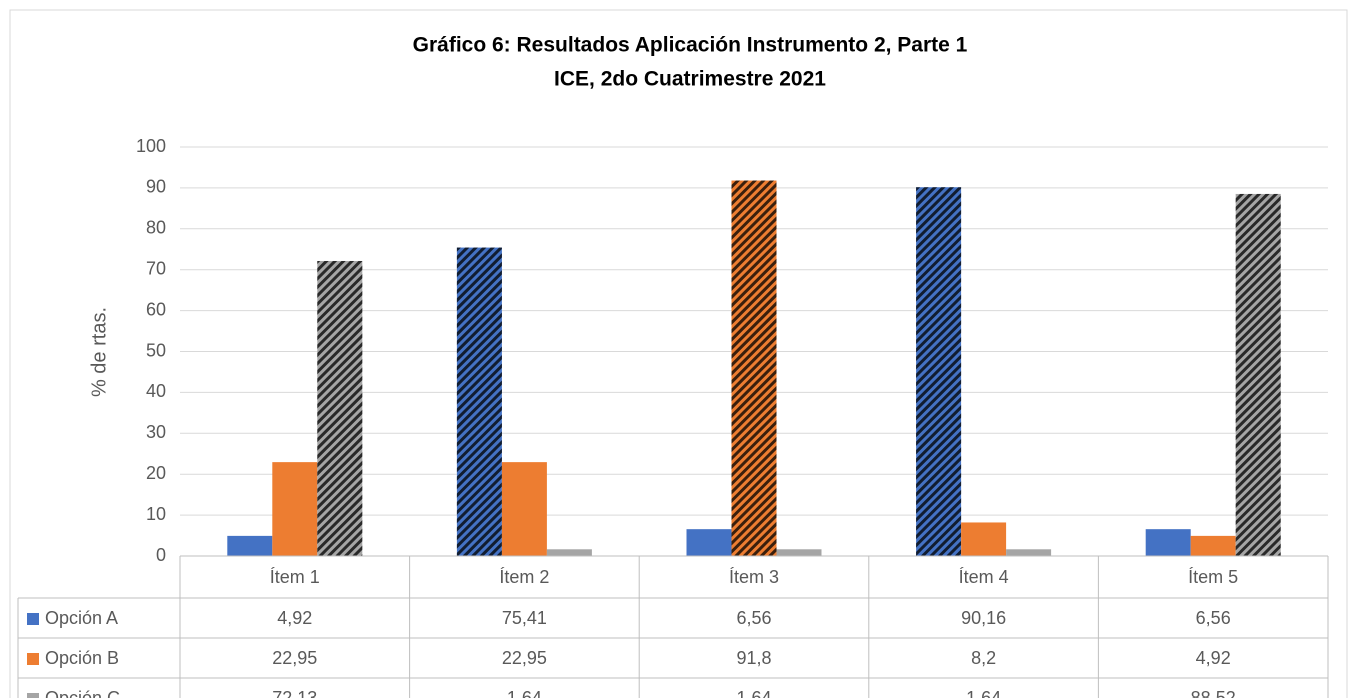  What do you see at coordinates (156, 391) in the screenshot?
I see `y-tick-label: 40` at bounding box center [156, 391].